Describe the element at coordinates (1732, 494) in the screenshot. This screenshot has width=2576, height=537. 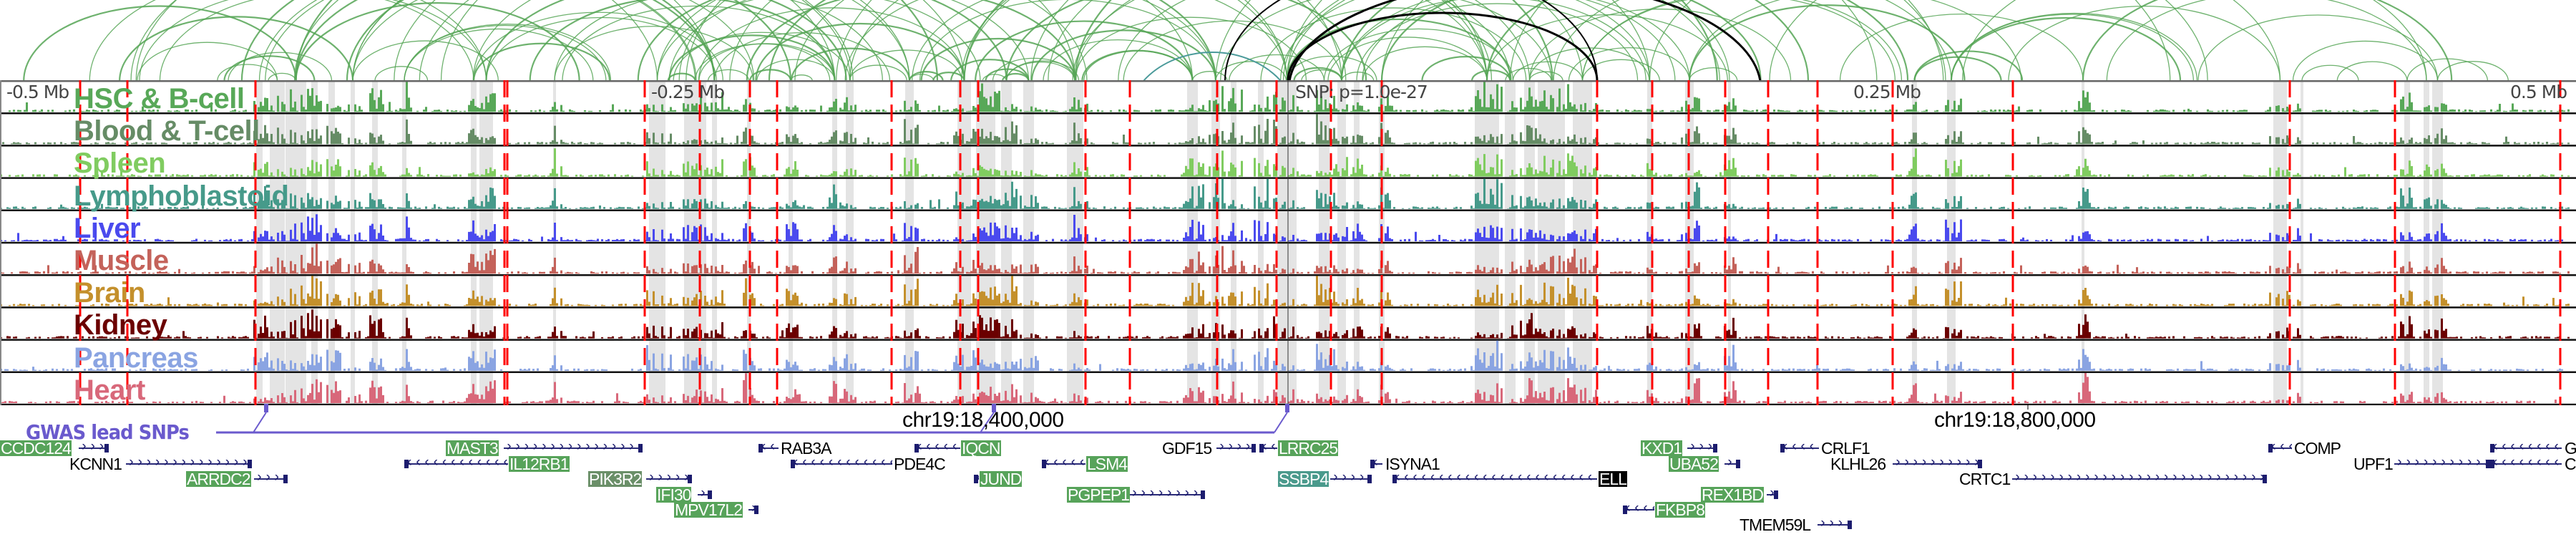
I see `gene-label: REX1BD` at that location.